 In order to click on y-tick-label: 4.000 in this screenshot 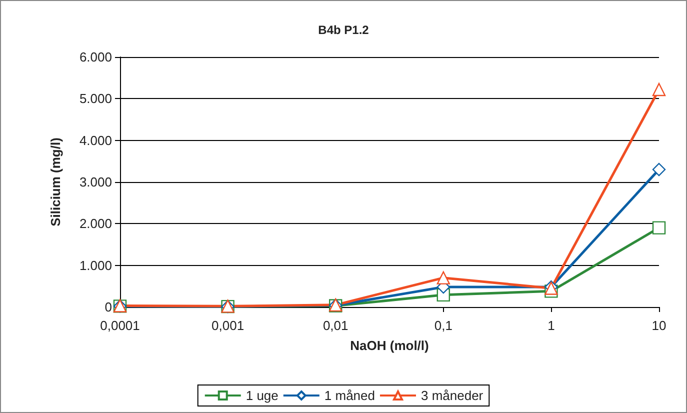, I will do `click(95, 140)`.